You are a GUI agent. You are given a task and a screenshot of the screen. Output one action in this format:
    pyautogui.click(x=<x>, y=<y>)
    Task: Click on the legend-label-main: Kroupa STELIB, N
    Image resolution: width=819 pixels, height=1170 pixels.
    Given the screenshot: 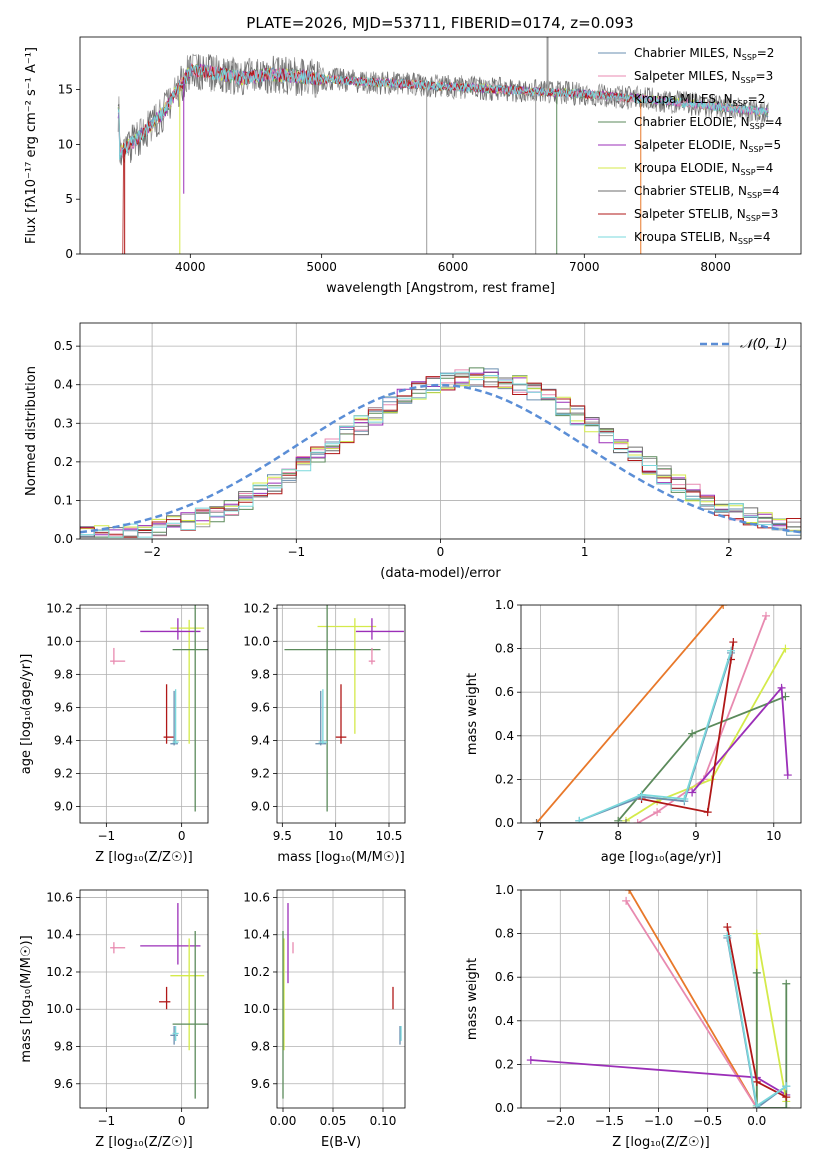 What is the action you would take?
    pyautogui.click(x=686, y=237)
    